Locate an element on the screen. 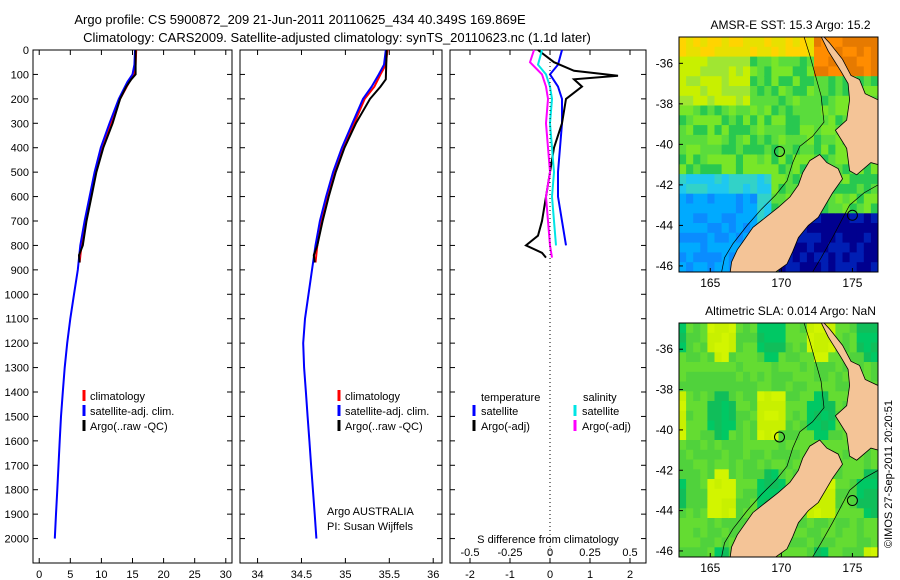  x-tick-label: 25 is located at coordinates (195, 574).